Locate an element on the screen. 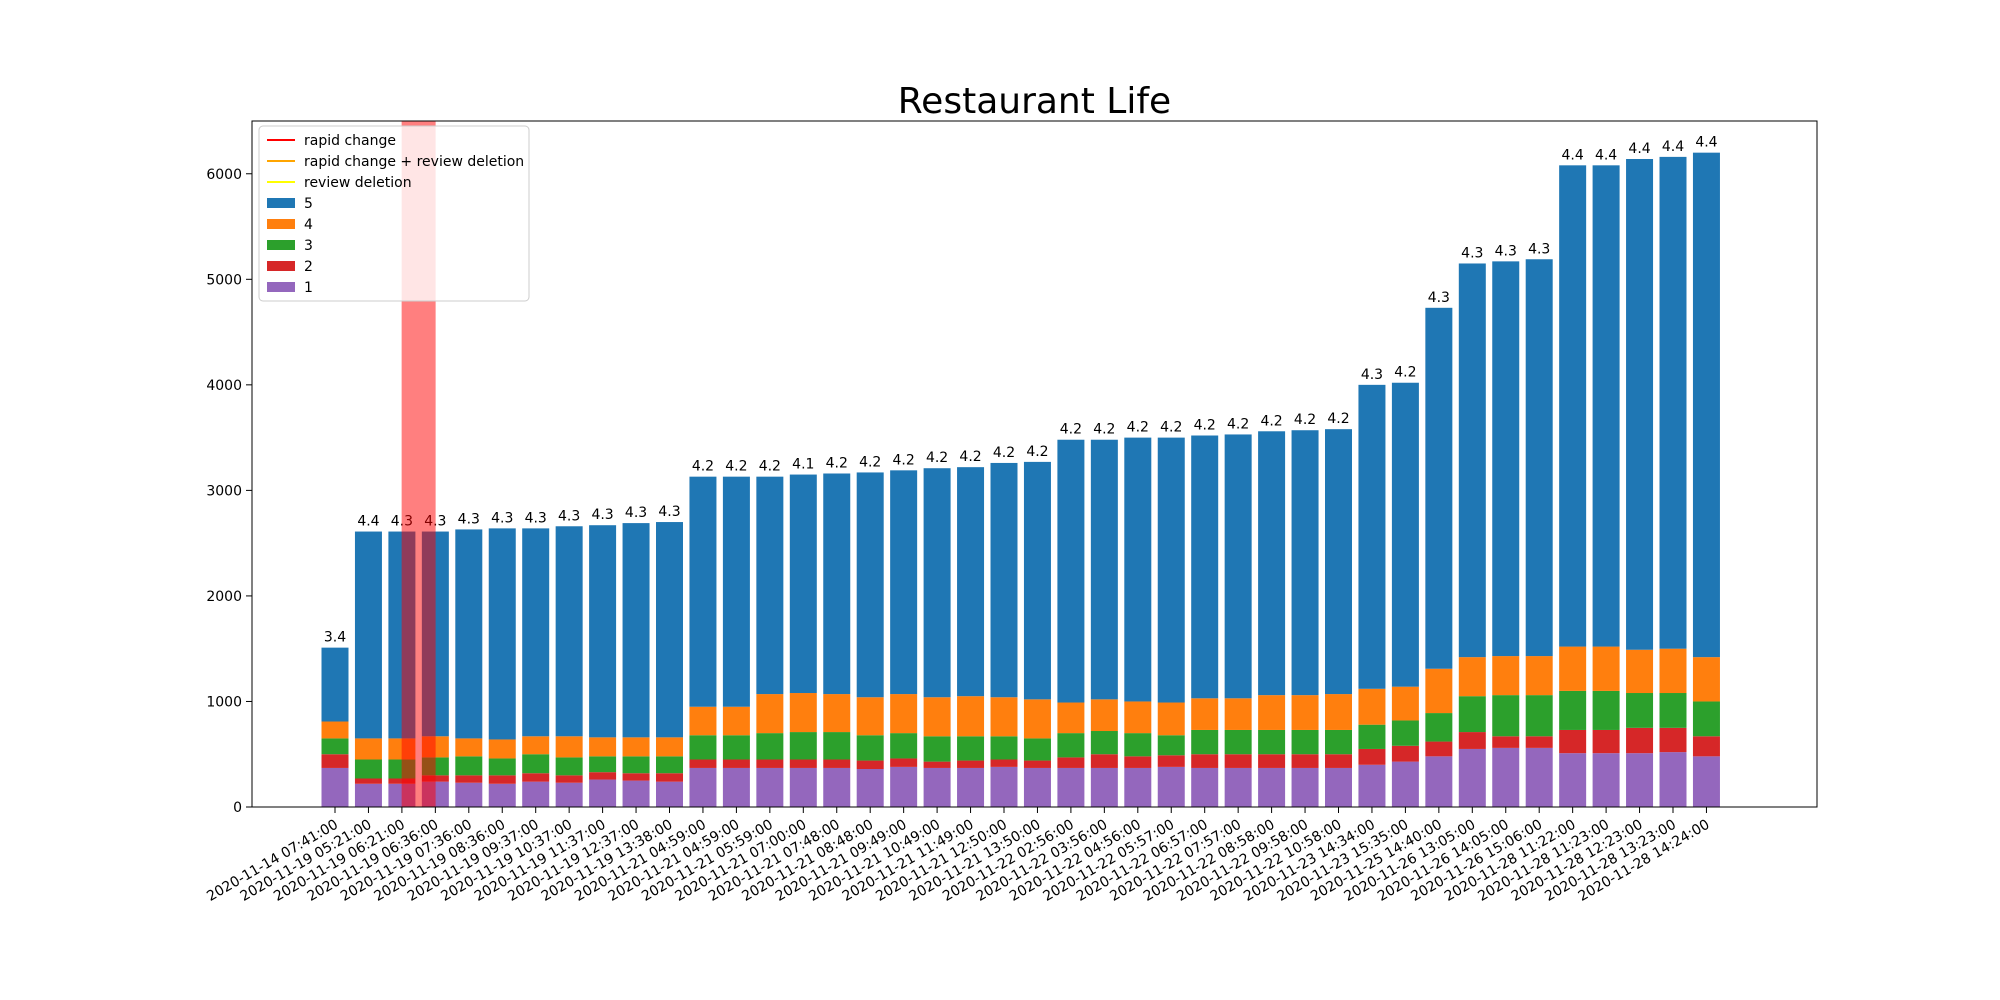 The image size is (2000, 1000). y-tick-label: 3000 is located at coordinates (224, 491).